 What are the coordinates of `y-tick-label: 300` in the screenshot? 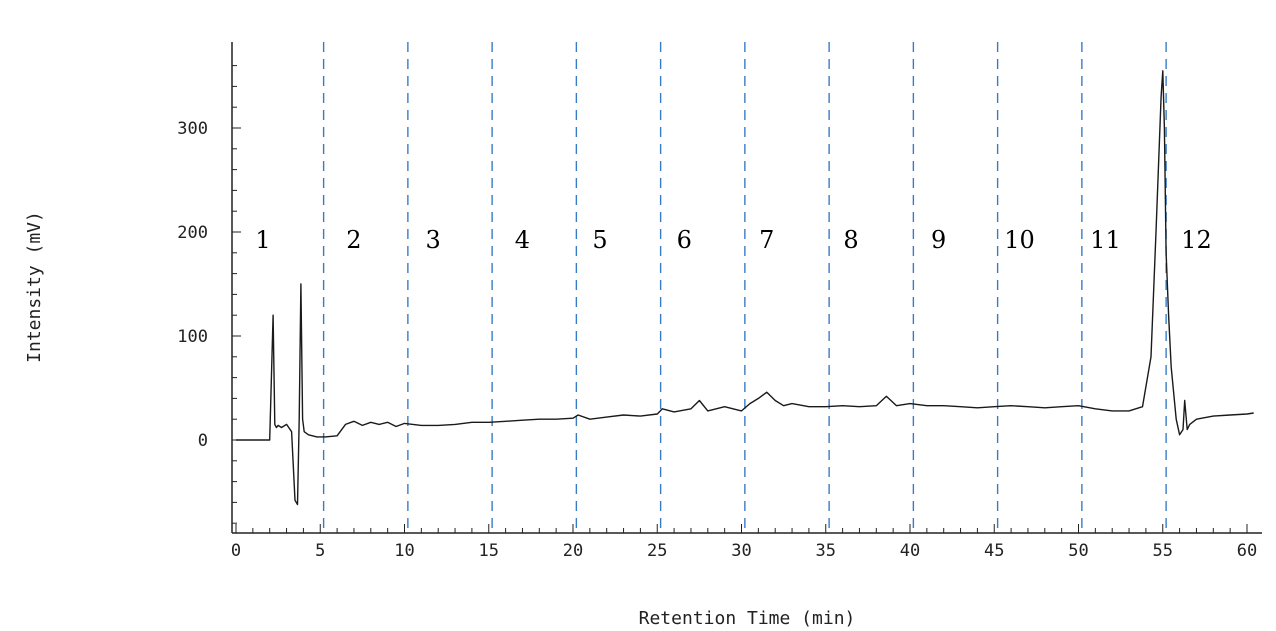 It's located at (192, 129).